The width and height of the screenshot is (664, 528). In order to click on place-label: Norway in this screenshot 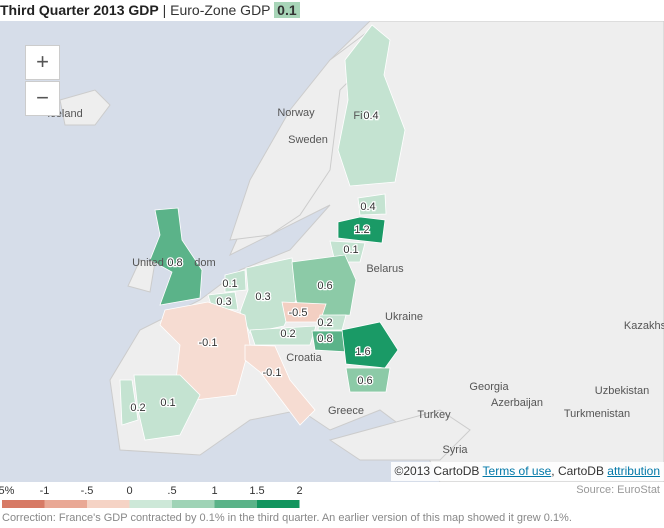, I will do `click(296, 113)`.